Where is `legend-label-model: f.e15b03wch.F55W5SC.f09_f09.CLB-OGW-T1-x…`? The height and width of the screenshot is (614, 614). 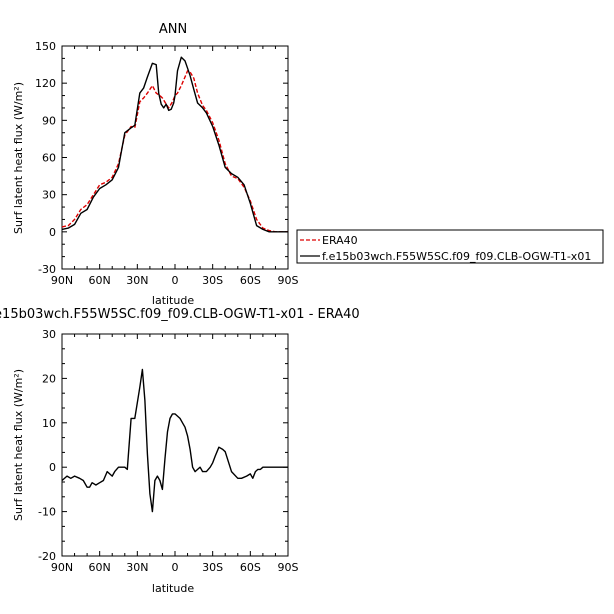
legend-label-model: f.e15b03wch.F55W5SC.f09_f09.CLB-OGW-T1-x… is located at coordinates (456, 256).